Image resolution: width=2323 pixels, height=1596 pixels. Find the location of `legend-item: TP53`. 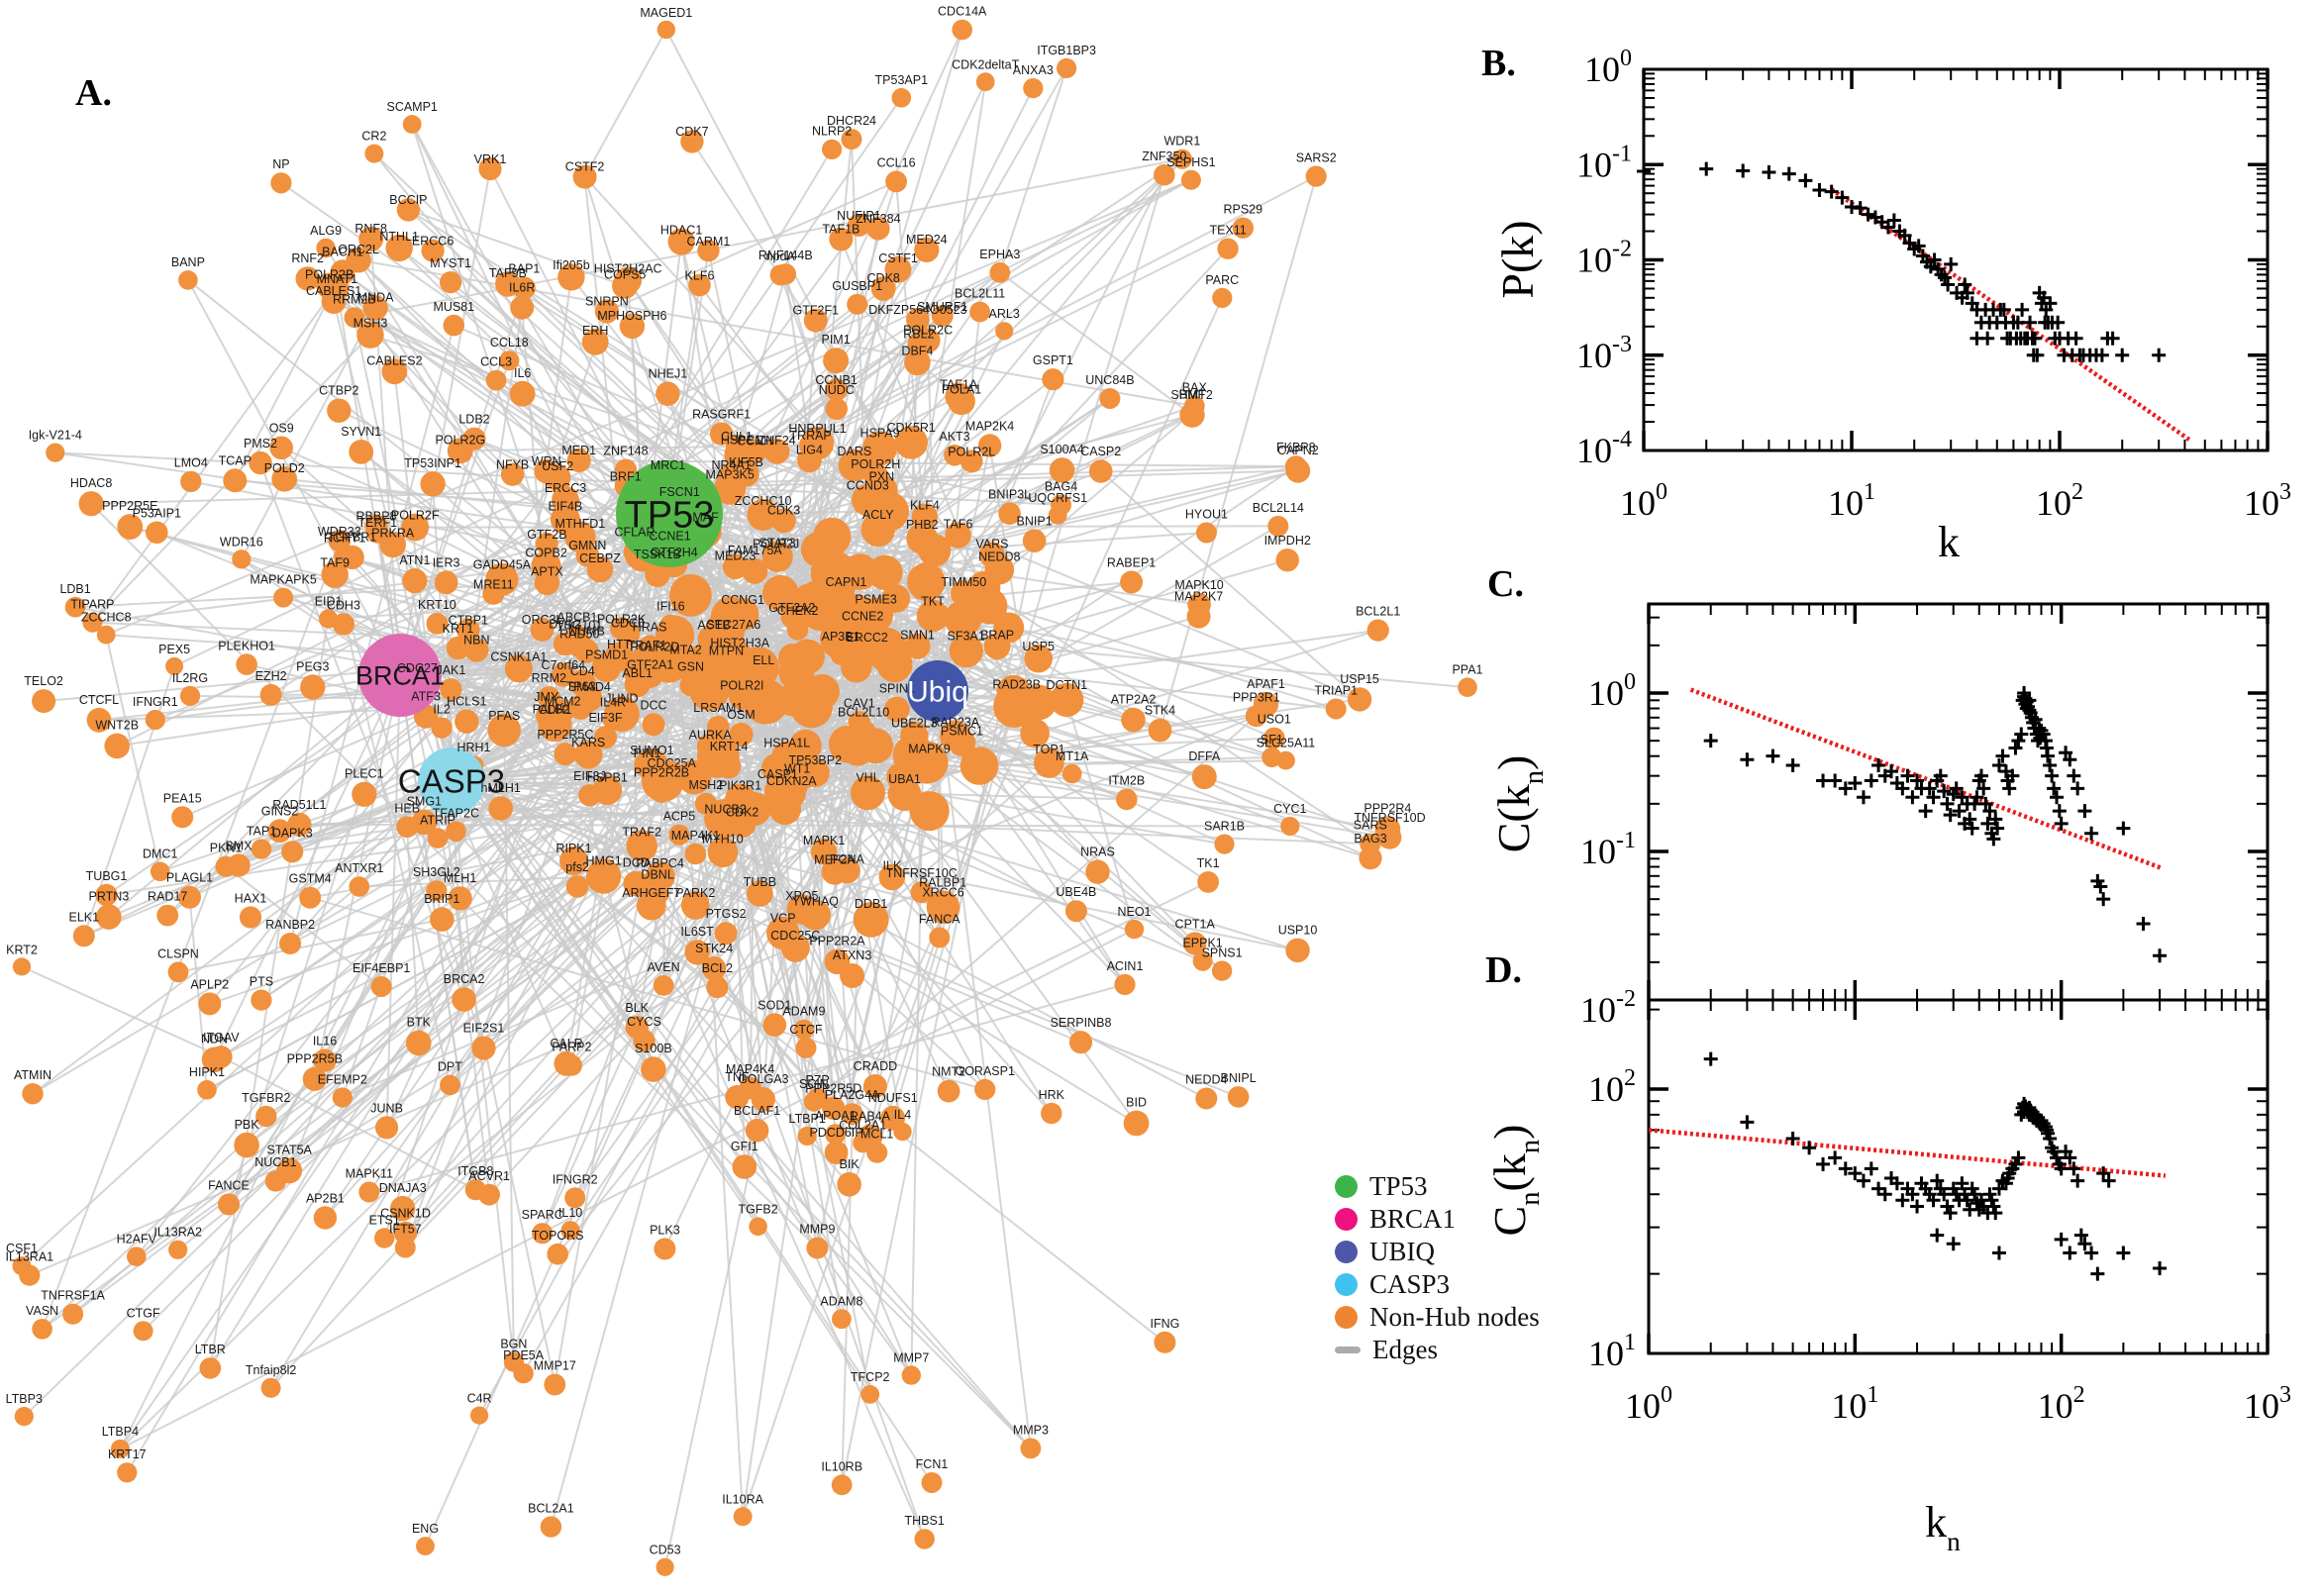

legend-item: TP53 is located at coordinates (1438, 1186).